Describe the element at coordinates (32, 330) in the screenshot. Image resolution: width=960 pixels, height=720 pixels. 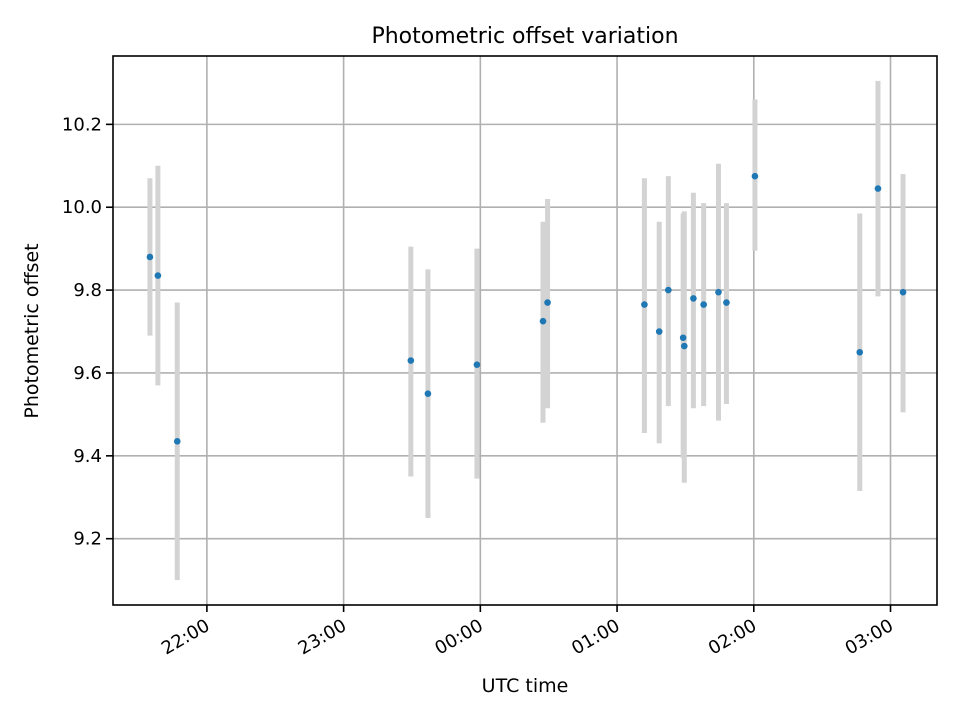
I see `y-axis-label: Photometric offset` at that location.